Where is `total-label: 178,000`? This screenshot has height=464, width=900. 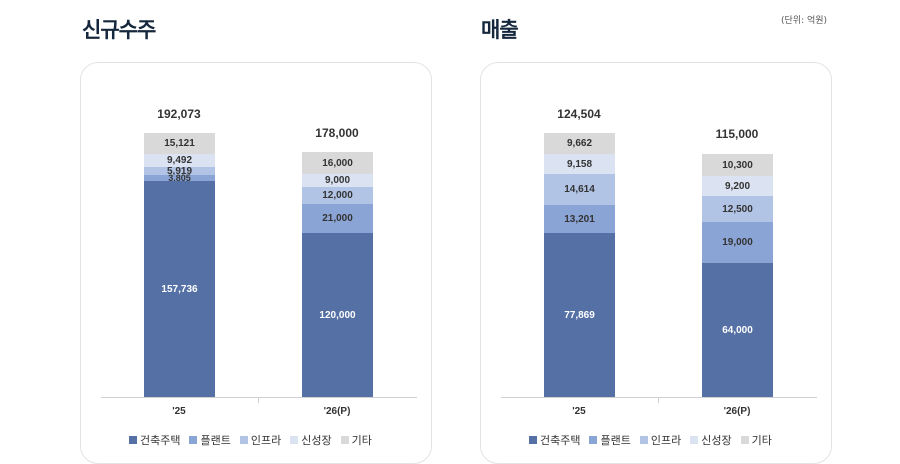 total-label: 178,000 is located at coordinates (337, 133).